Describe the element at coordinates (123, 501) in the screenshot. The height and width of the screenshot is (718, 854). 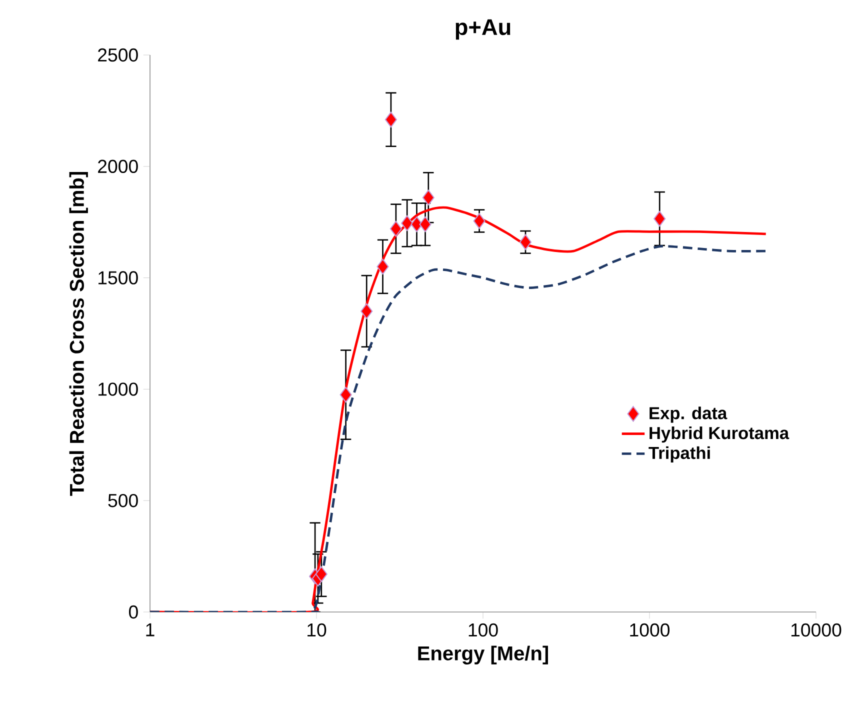
I see `y-tick-label: 500` at that location.